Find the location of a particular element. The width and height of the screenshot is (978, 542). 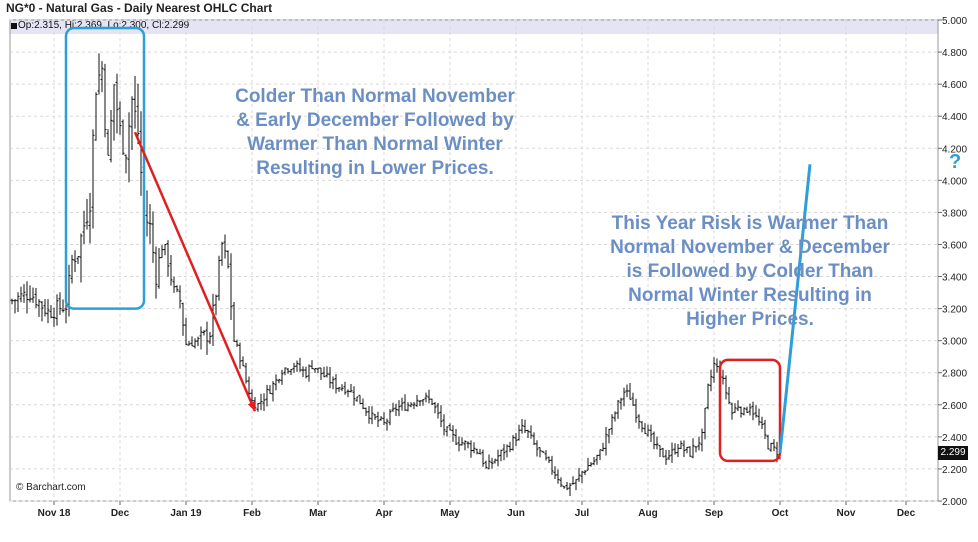

y-tick-label: 2.200 is located at coordinates (954, 470).